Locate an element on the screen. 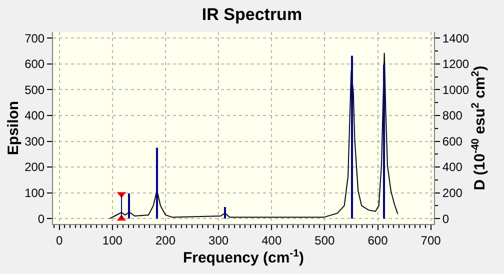 The image size is (504, 274). x-tick-label: 500 is located at coordinates (325, 240).